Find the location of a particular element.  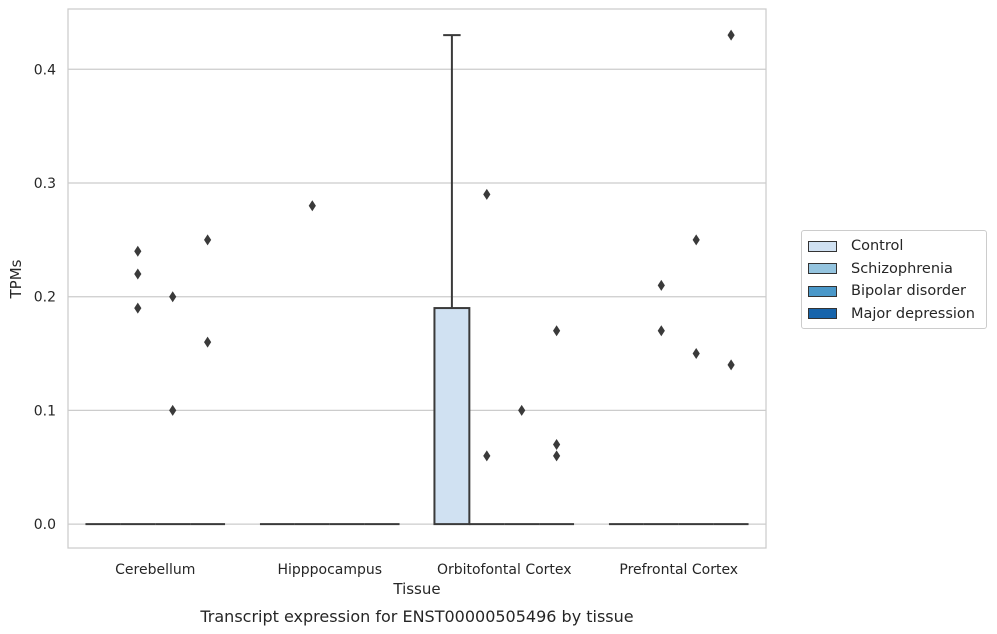

legend-item: Control is located at coordinates (894, 246).